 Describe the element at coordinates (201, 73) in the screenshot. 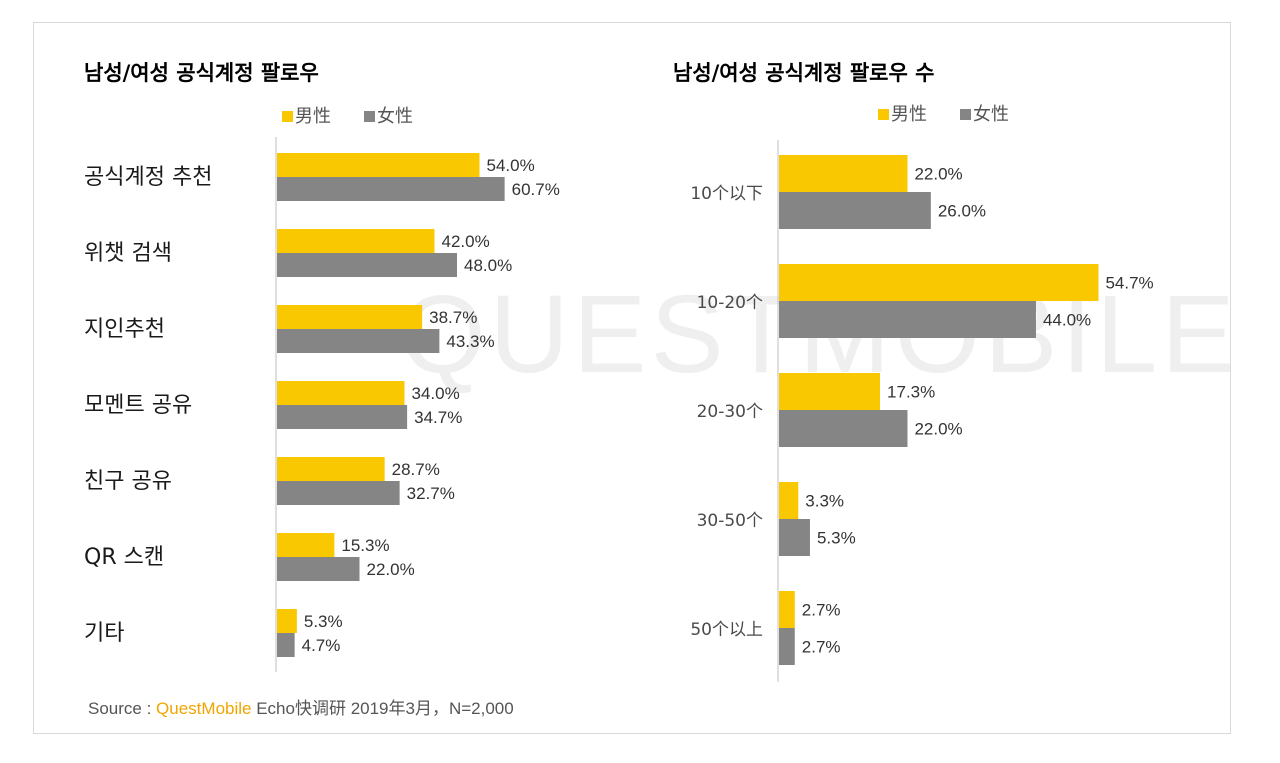

I see `chart-title: 남성/여성 공식계정 팔로우` at that location.